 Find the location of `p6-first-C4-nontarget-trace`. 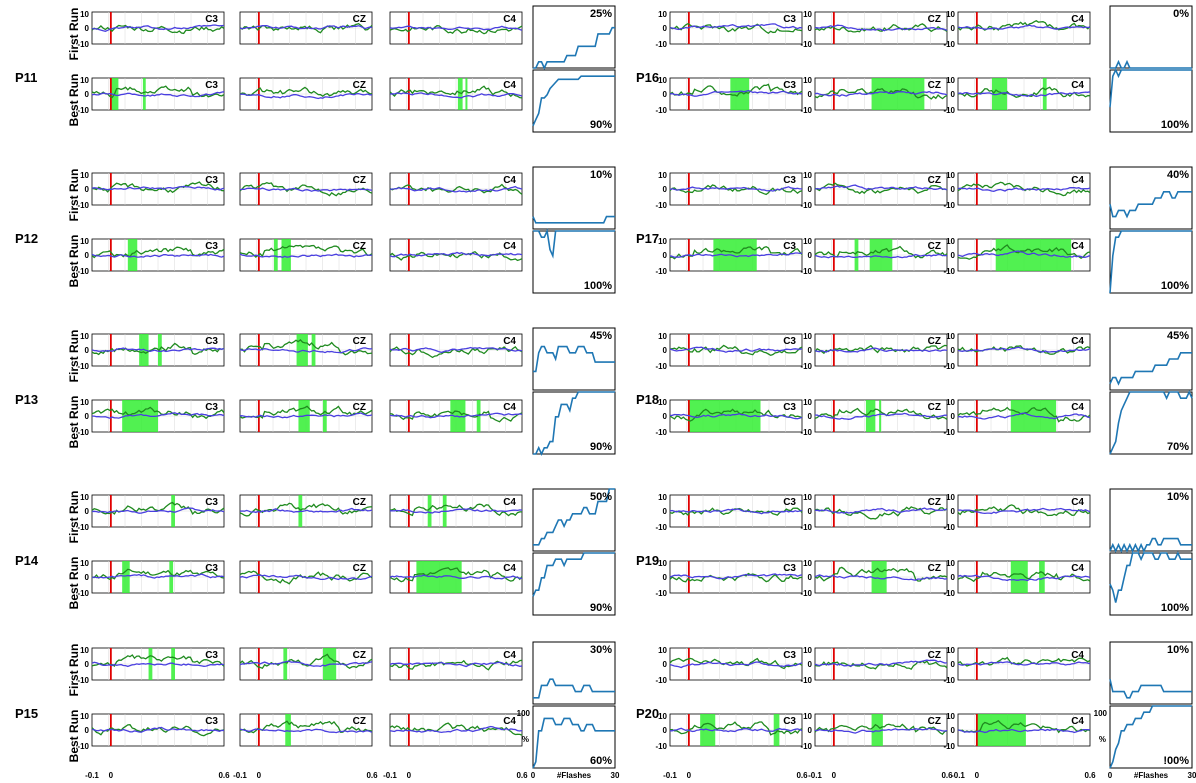

p6-first-C4-nontarget-trace is located at coordinates (1024, 189).